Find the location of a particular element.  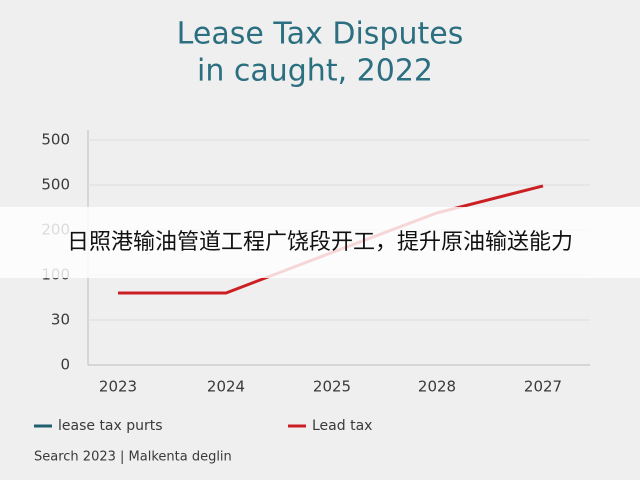

x-tick-label: 2024 is located at coordinates (226, 387).